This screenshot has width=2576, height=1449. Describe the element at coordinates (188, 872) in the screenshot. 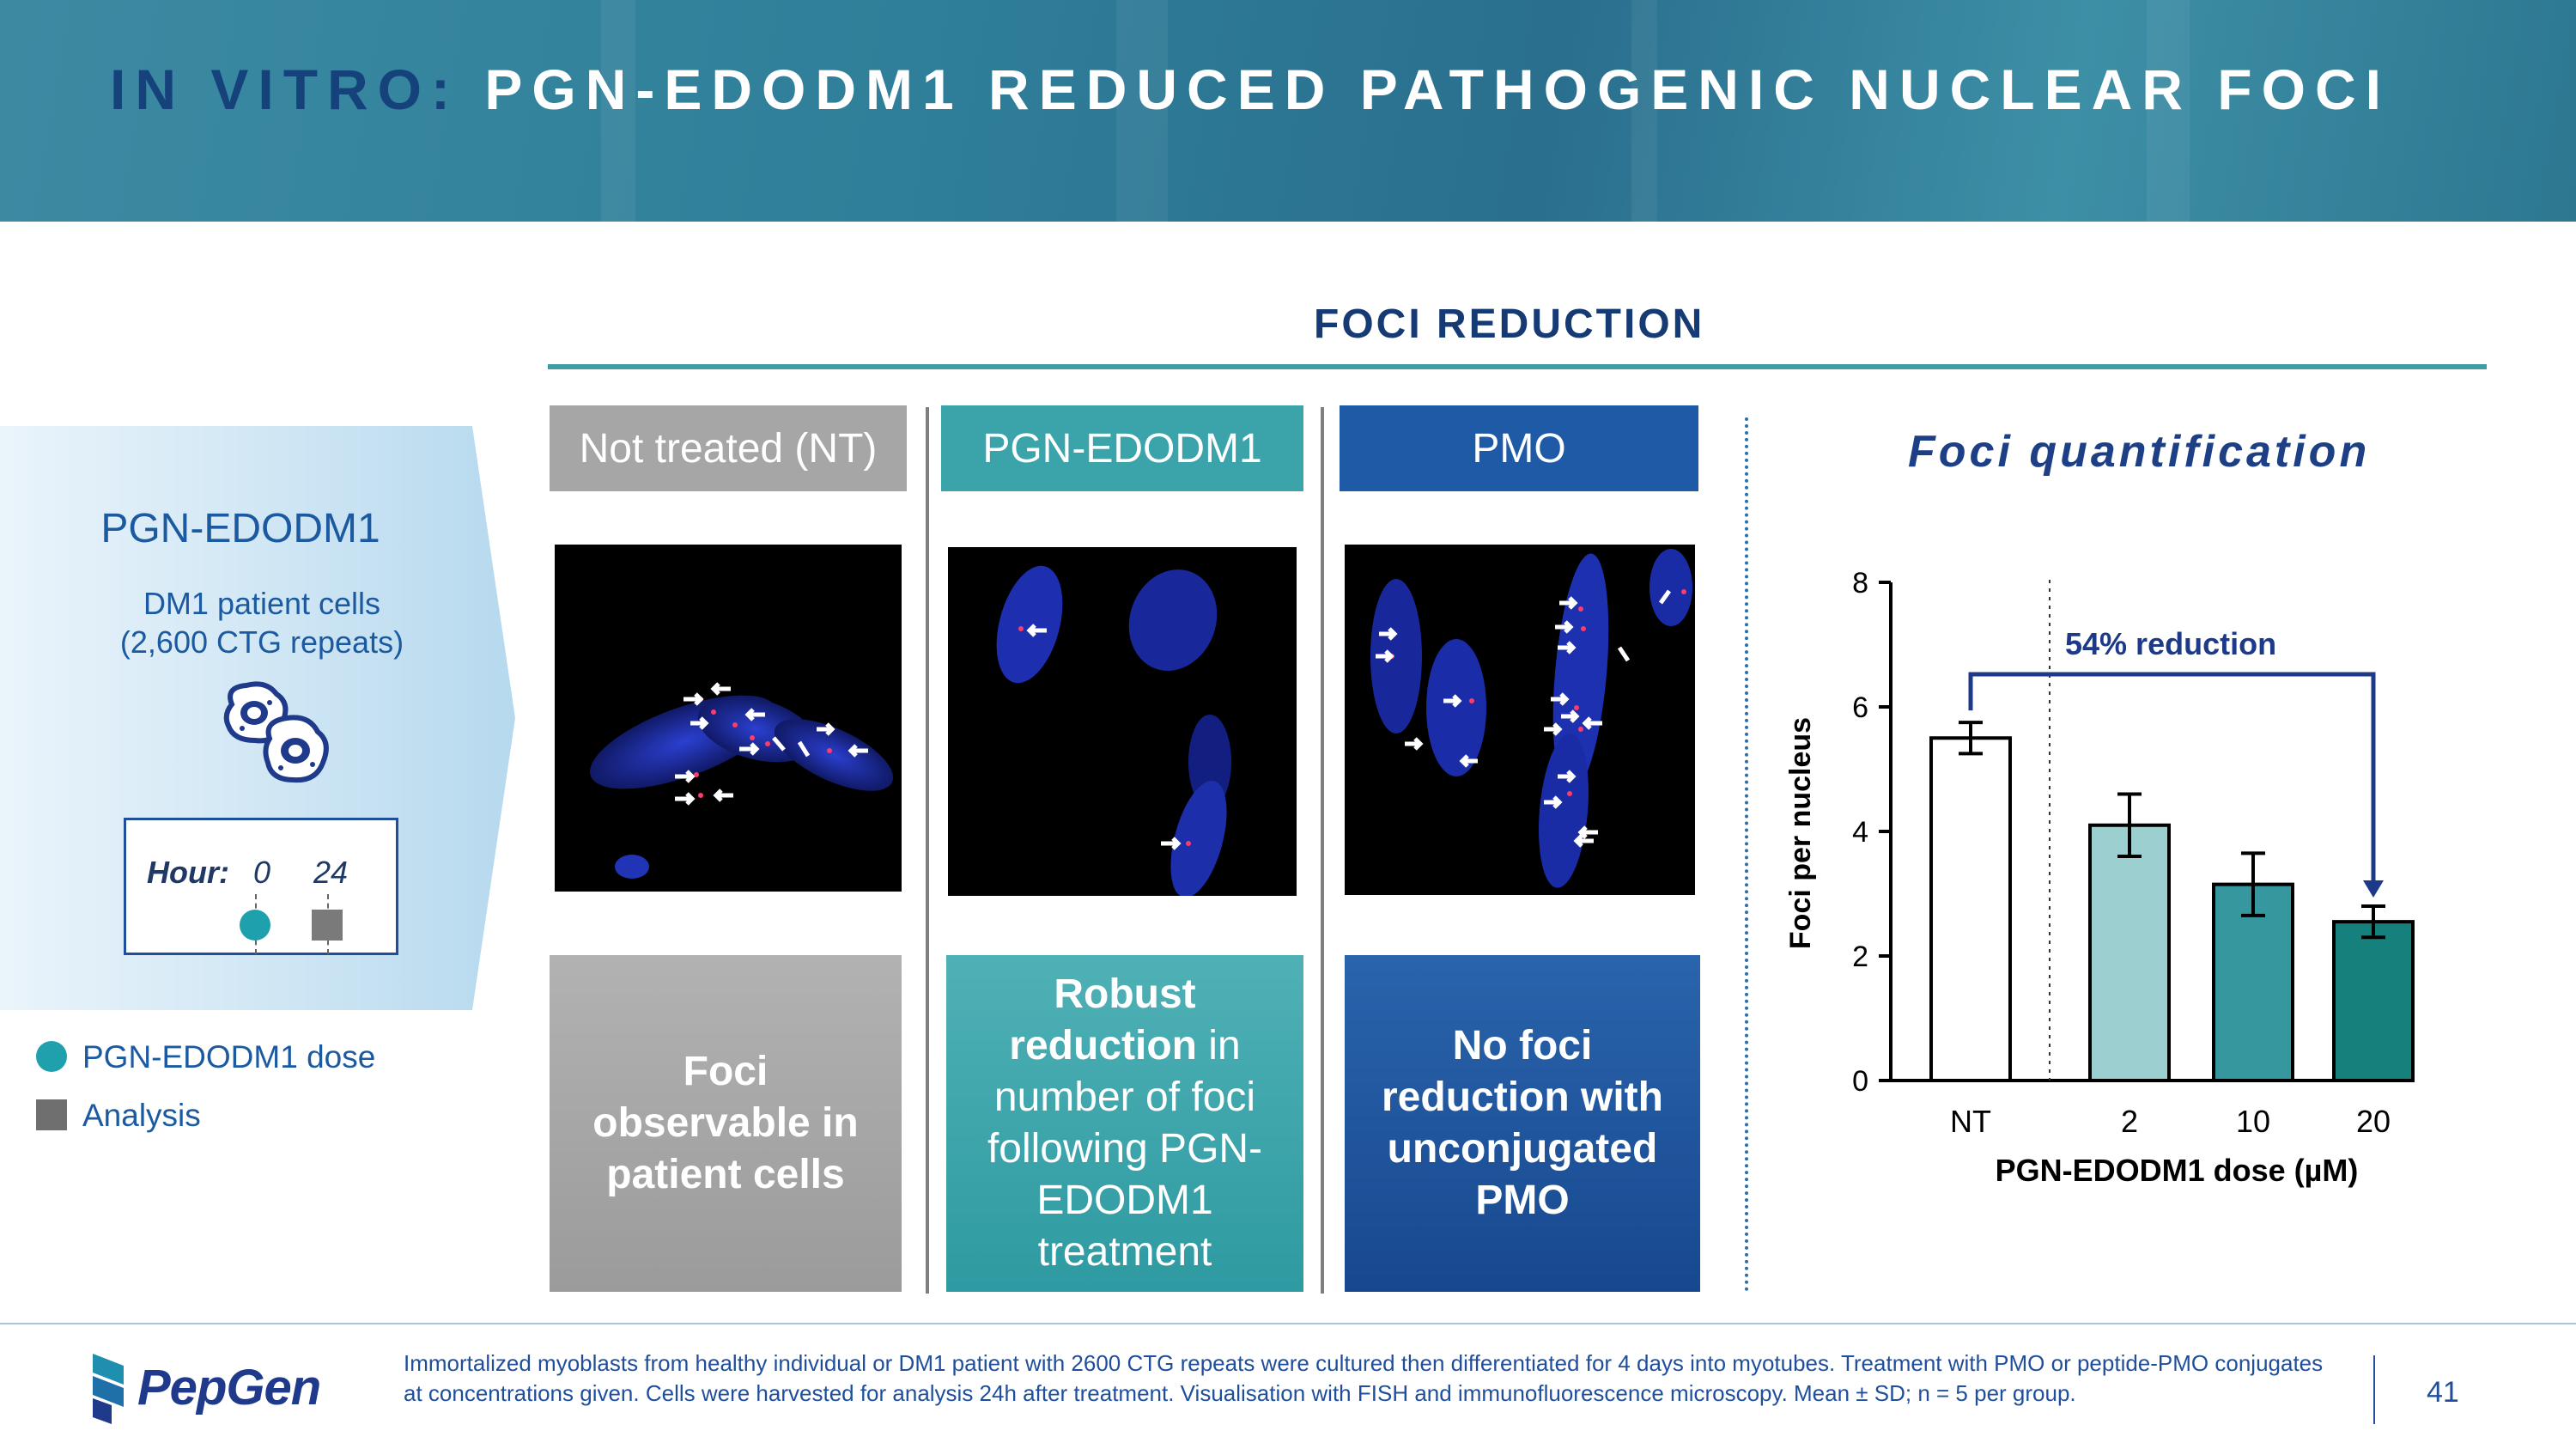

I see `timeline-label: Hour:` at that location.